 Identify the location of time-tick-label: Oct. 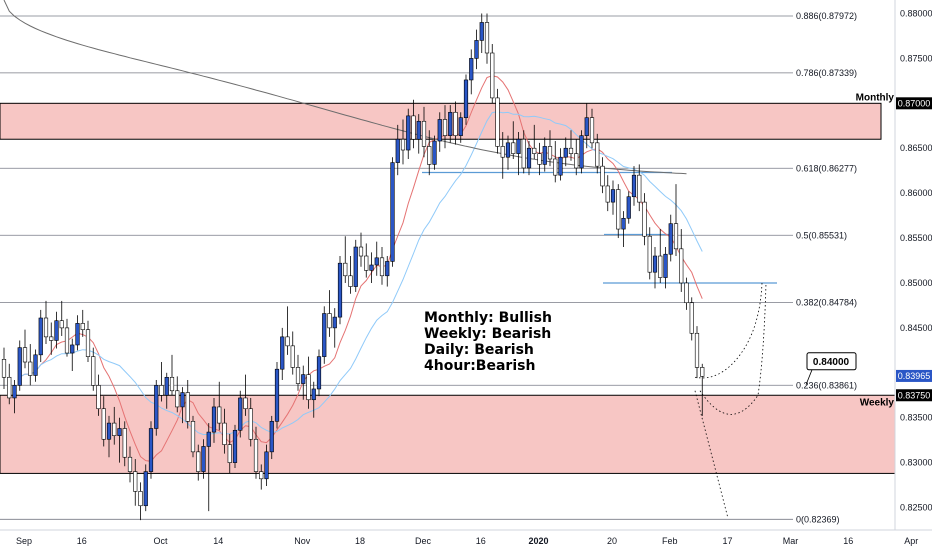
(160, 541).